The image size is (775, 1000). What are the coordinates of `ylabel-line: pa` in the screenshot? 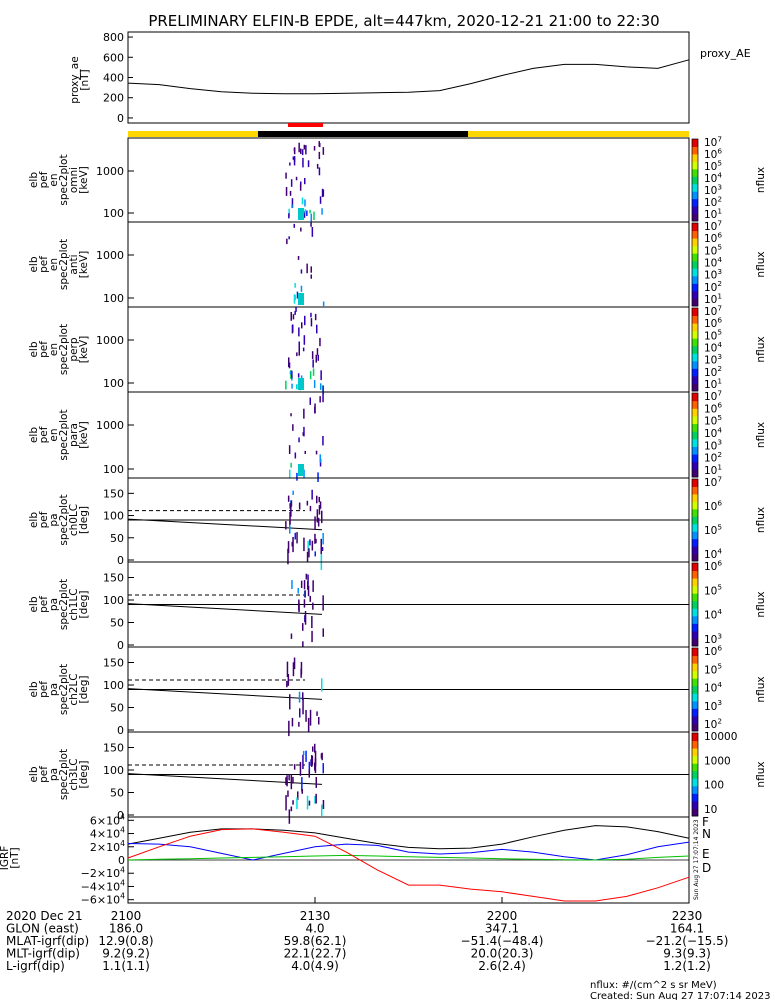 It's located at (54, 519).